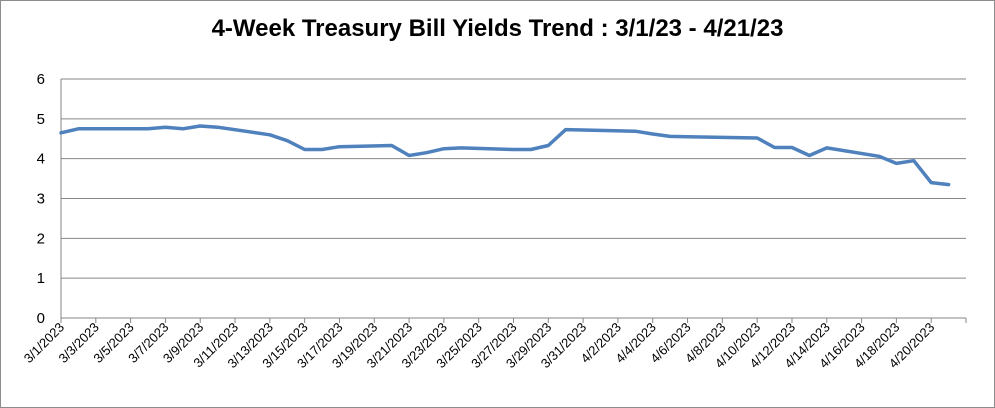 This screenshot has width=995, height=408. Describe the element at coordinates (41, 199) in the screenshot. I see `y-tick-label: 3` at that location.